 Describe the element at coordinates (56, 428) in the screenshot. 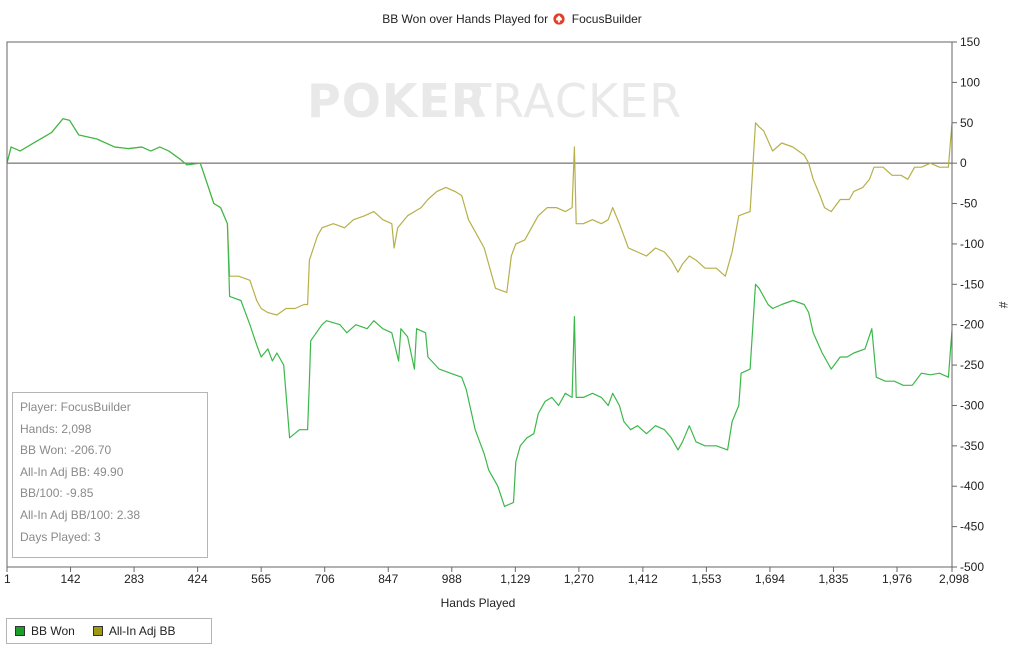

I see `stat-hands: Hands: 2,098` at that location.